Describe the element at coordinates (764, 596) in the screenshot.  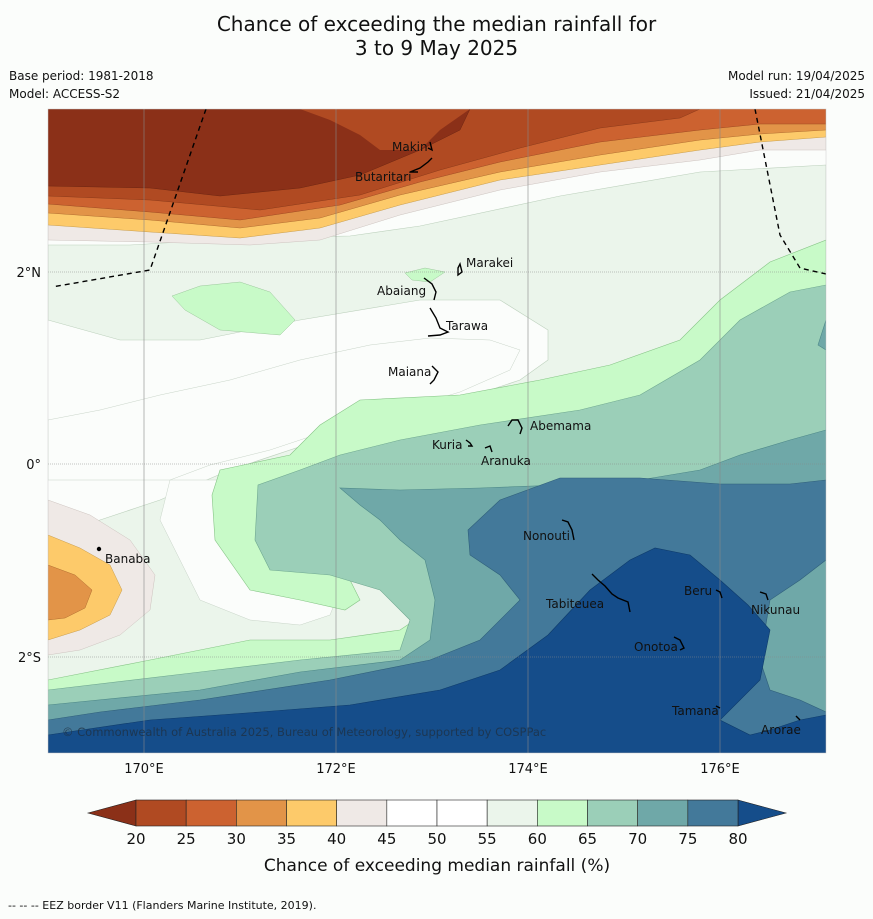
I see `island-nikunau` at that location.